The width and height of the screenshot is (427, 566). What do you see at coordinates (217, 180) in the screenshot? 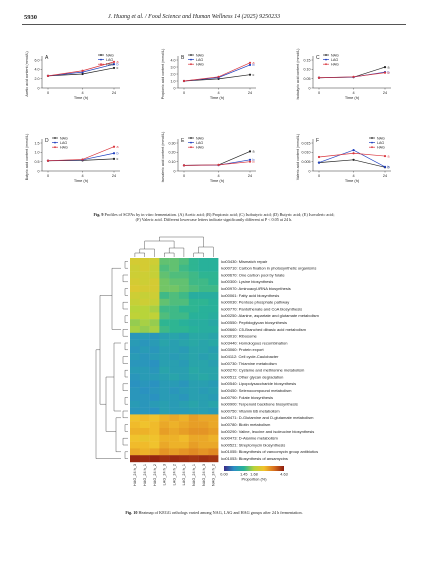
I see `panel-e-xlabel: Time (h)` at bounding box center [217, 180].